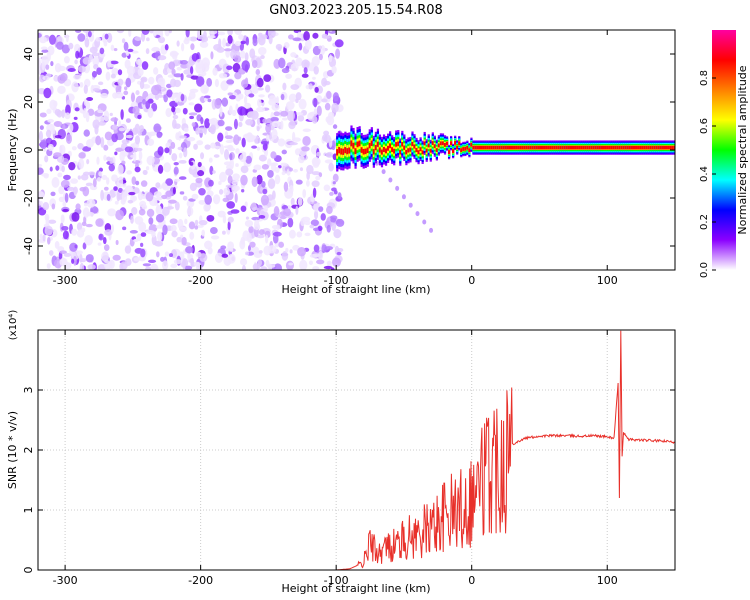  What do you see at coordinates (28, 246) in the screenshot?
I see `y-tick-label: -40` at bounding box center [28, 246].